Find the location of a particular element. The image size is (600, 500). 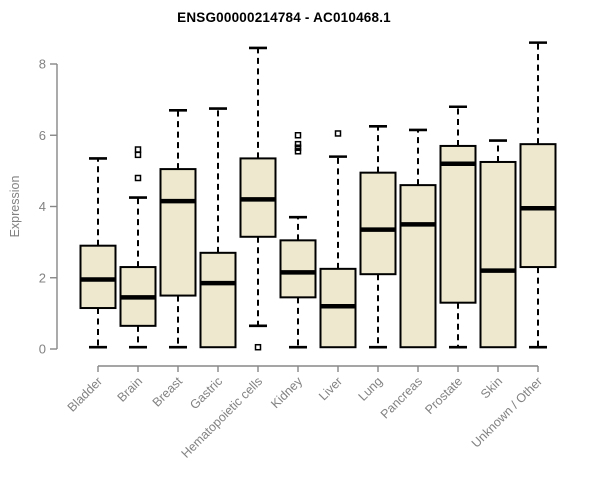

box-skin is located at coordinates (498, 244).